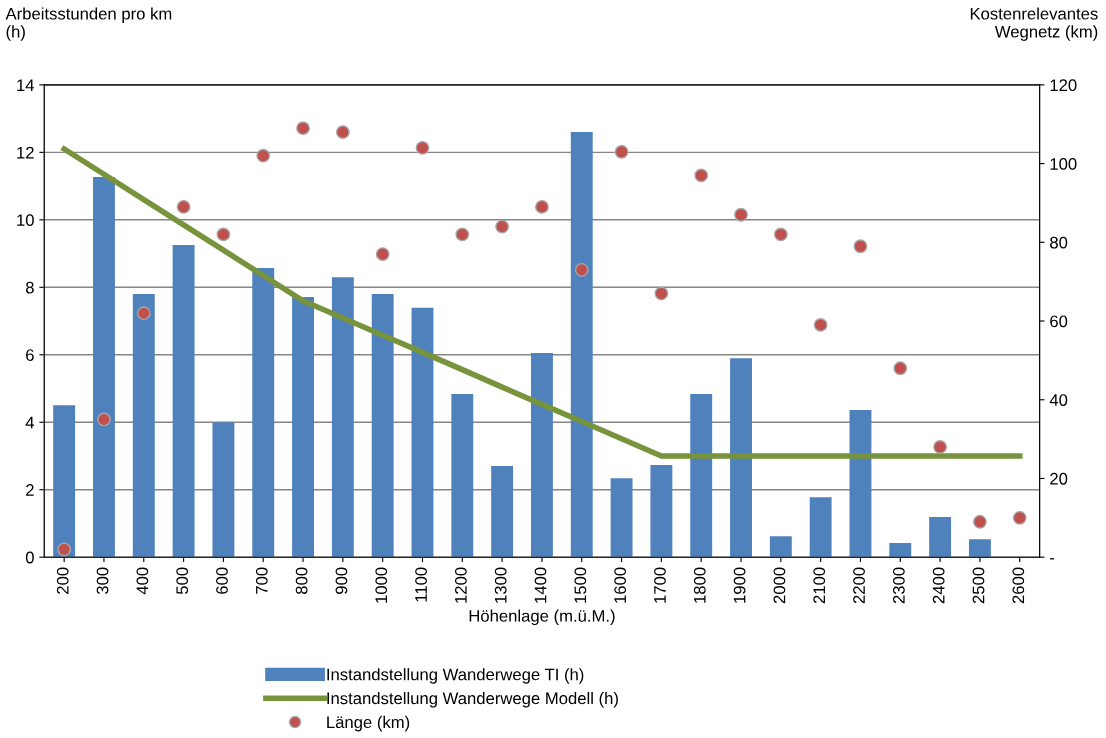 The image size is (1106, 738). I want to click on x-tick-label: 1700, so click(660, 585).